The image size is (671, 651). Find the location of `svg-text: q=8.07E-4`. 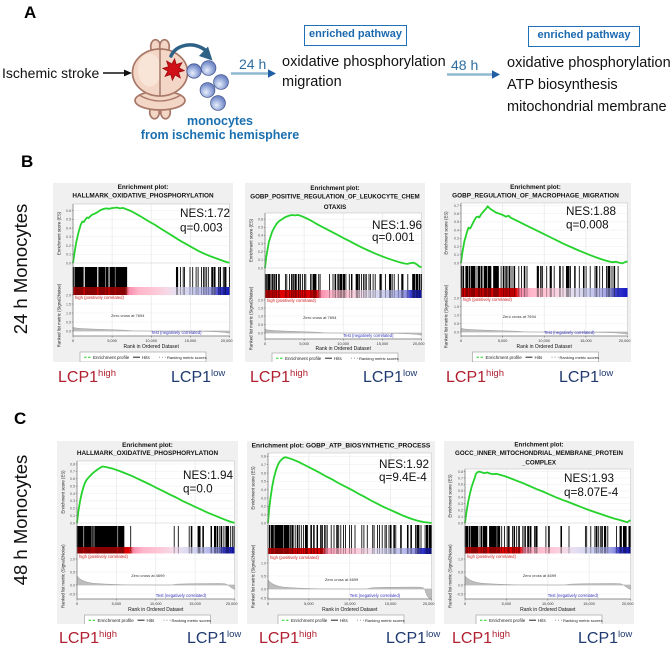

svg-text: q=8.07E-4 is located at coordinates (591, 492).